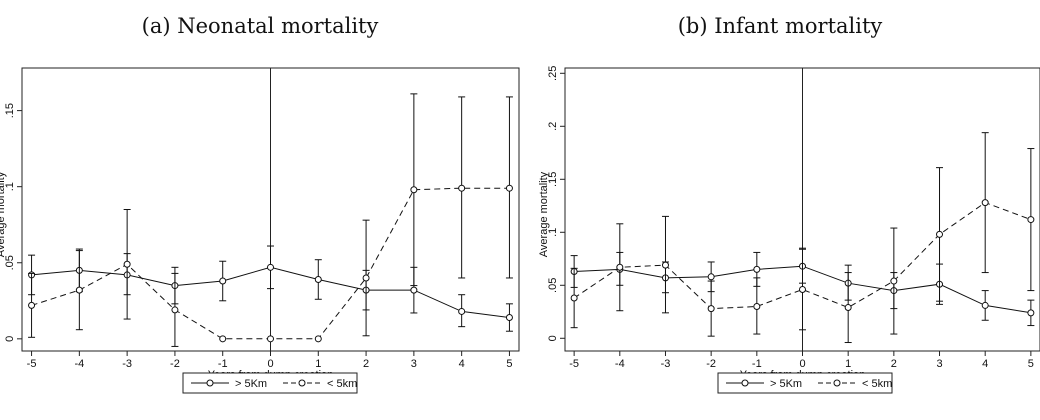 The width and height of the screenshot is (1040, 420). I want to click on y-tick-label: .25, so click(553, 73).